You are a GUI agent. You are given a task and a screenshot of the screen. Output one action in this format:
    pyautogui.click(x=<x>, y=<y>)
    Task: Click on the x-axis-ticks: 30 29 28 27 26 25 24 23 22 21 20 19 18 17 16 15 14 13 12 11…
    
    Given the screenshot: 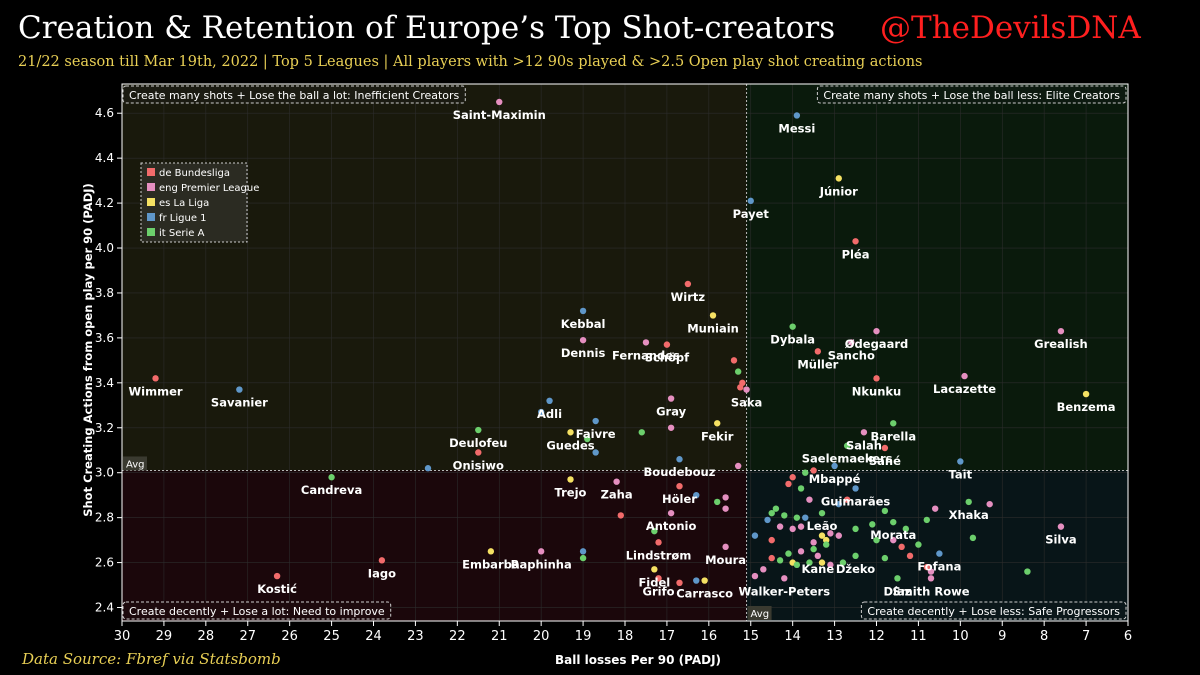 What is the action you would take?
    pyautogui.click(x=623, y=632)
    